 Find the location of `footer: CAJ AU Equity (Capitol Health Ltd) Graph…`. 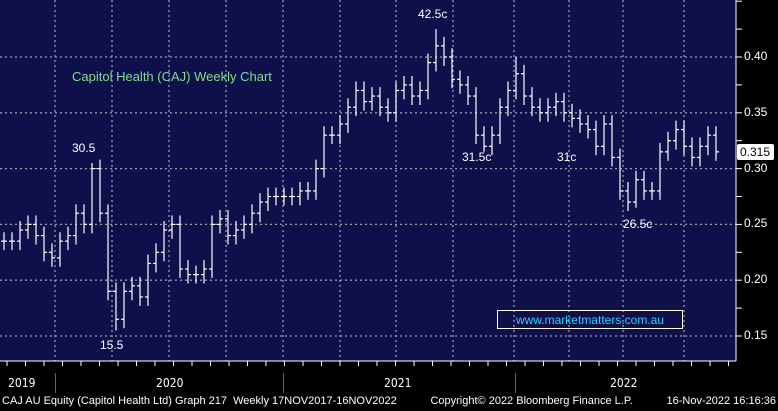

footer: CAJ AU Equity (Capitol Health Ltd) Graph… is located at coordinates (389, 401).